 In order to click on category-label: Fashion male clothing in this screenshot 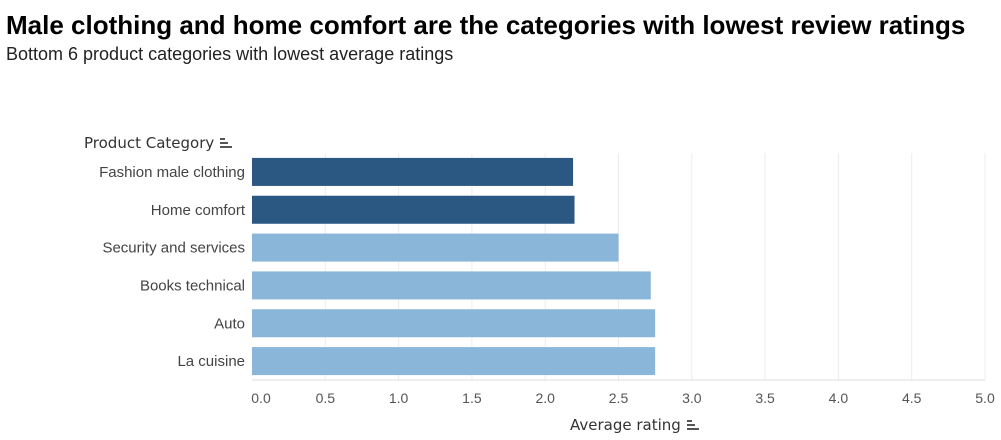, I will do `click(172, 172)`.